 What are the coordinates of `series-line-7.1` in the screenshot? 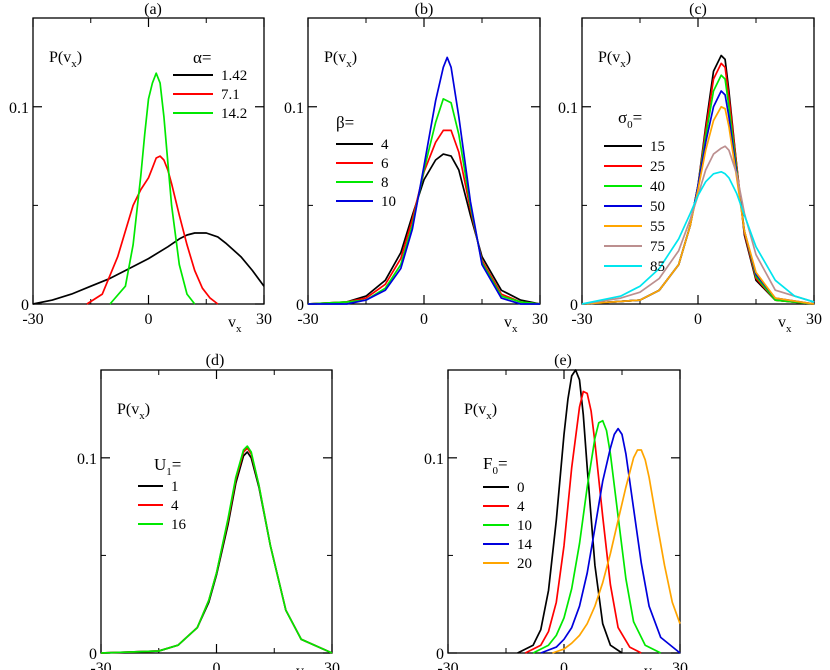 It's located at (152, 230).